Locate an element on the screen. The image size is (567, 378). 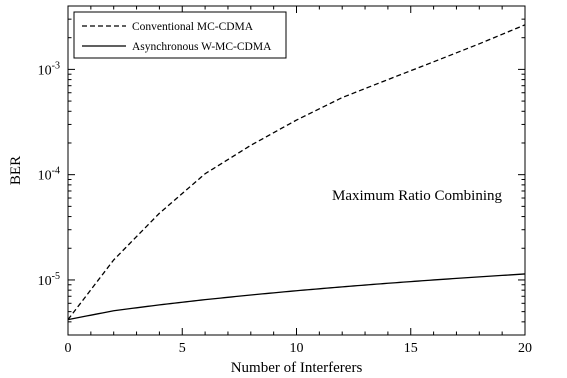
legend-box is located at coordinates (180, 35).